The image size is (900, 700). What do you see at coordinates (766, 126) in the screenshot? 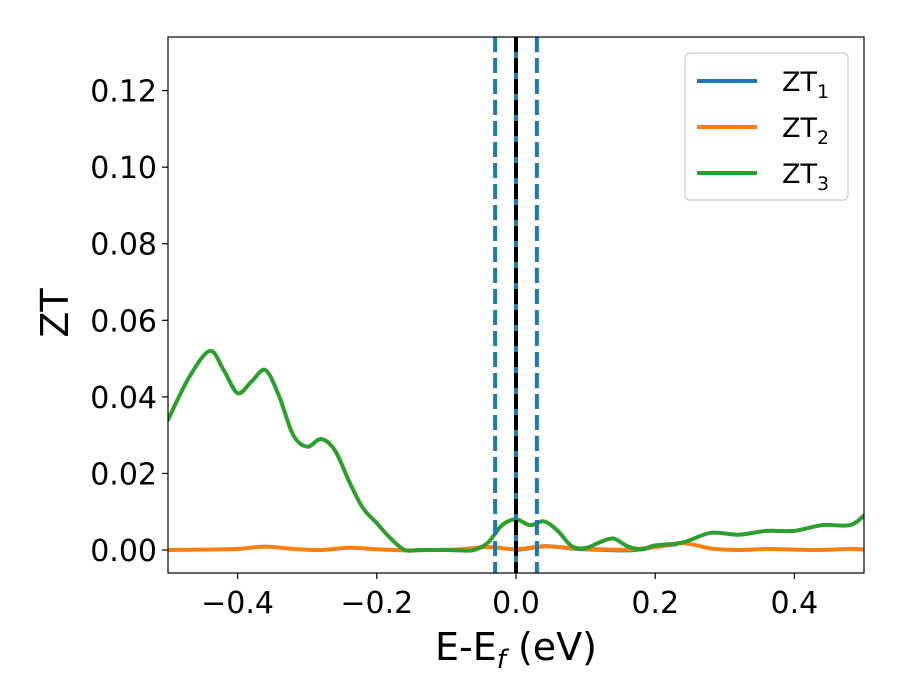
I see `legend-box` at bounding box center [766, 126].